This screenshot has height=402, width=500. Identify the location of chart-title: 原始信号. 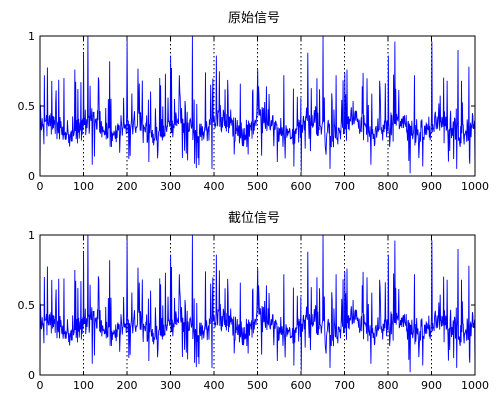
(254, 18).